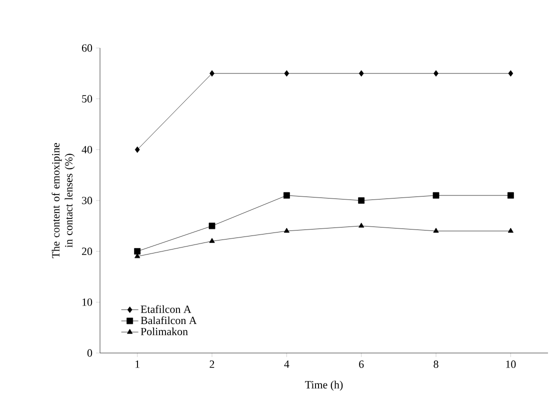 The image size is (555, 420). I want to click on y-tick-label: 10, so click(87, 302).